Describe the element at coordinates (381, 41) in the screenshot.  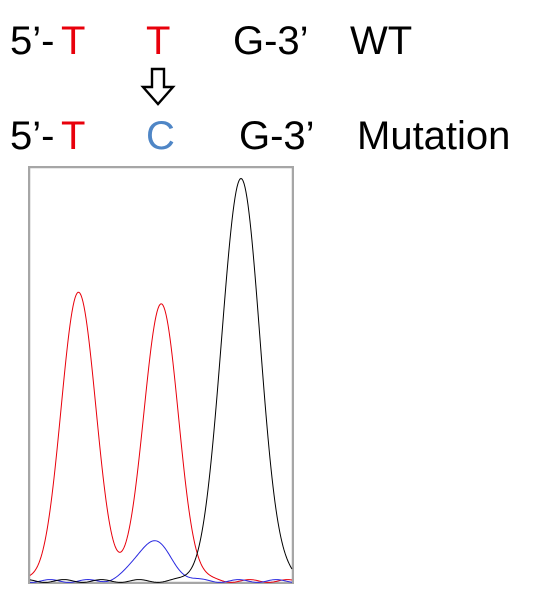
I see `wt-label: WT` at that location.